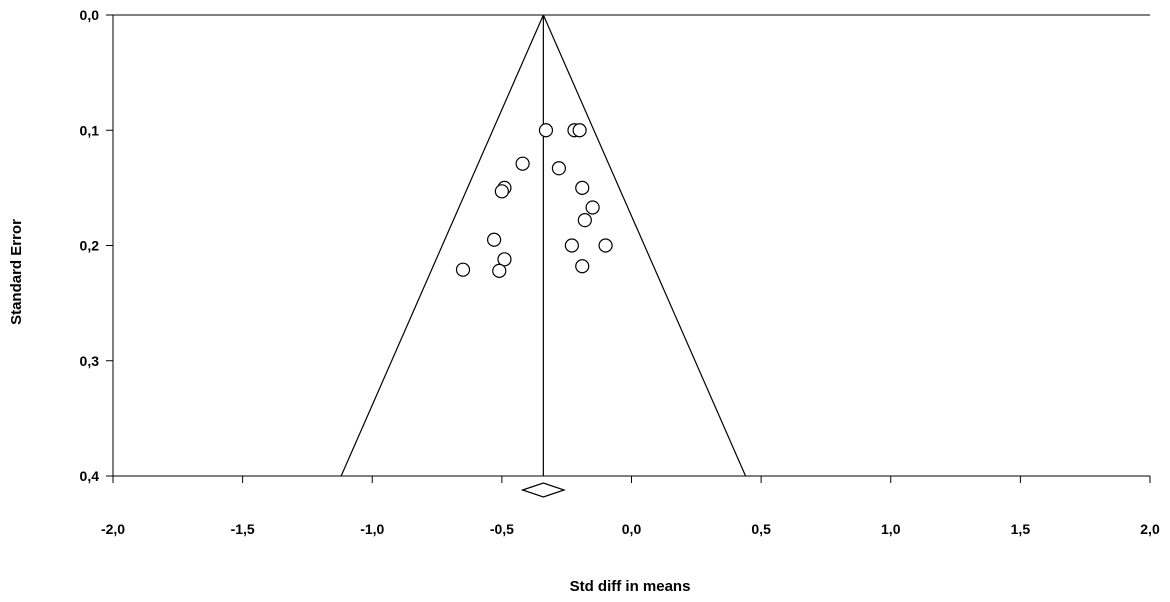 The image size is (1170, 602). Describe the element at coordinates (630, 506) in the screenshot. I see `x-axis: -2,0 -1,5 -1,0 -0,5 0,0 0,5 1,0 1,5 2,0` at that location.